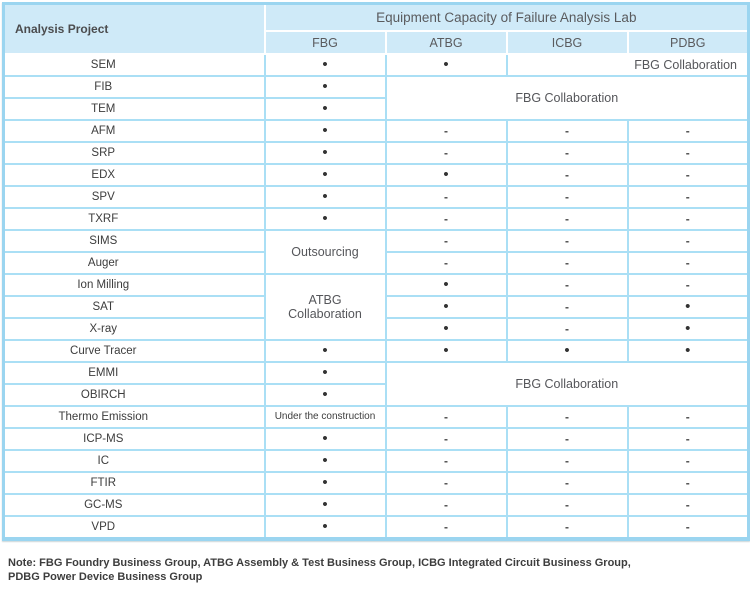 The width and height of the screenshot is (750, 596). What do you see at coordinates (134, 87) in the screenshot?
I see `row-label: FIB` at bounding box center [134, 87].